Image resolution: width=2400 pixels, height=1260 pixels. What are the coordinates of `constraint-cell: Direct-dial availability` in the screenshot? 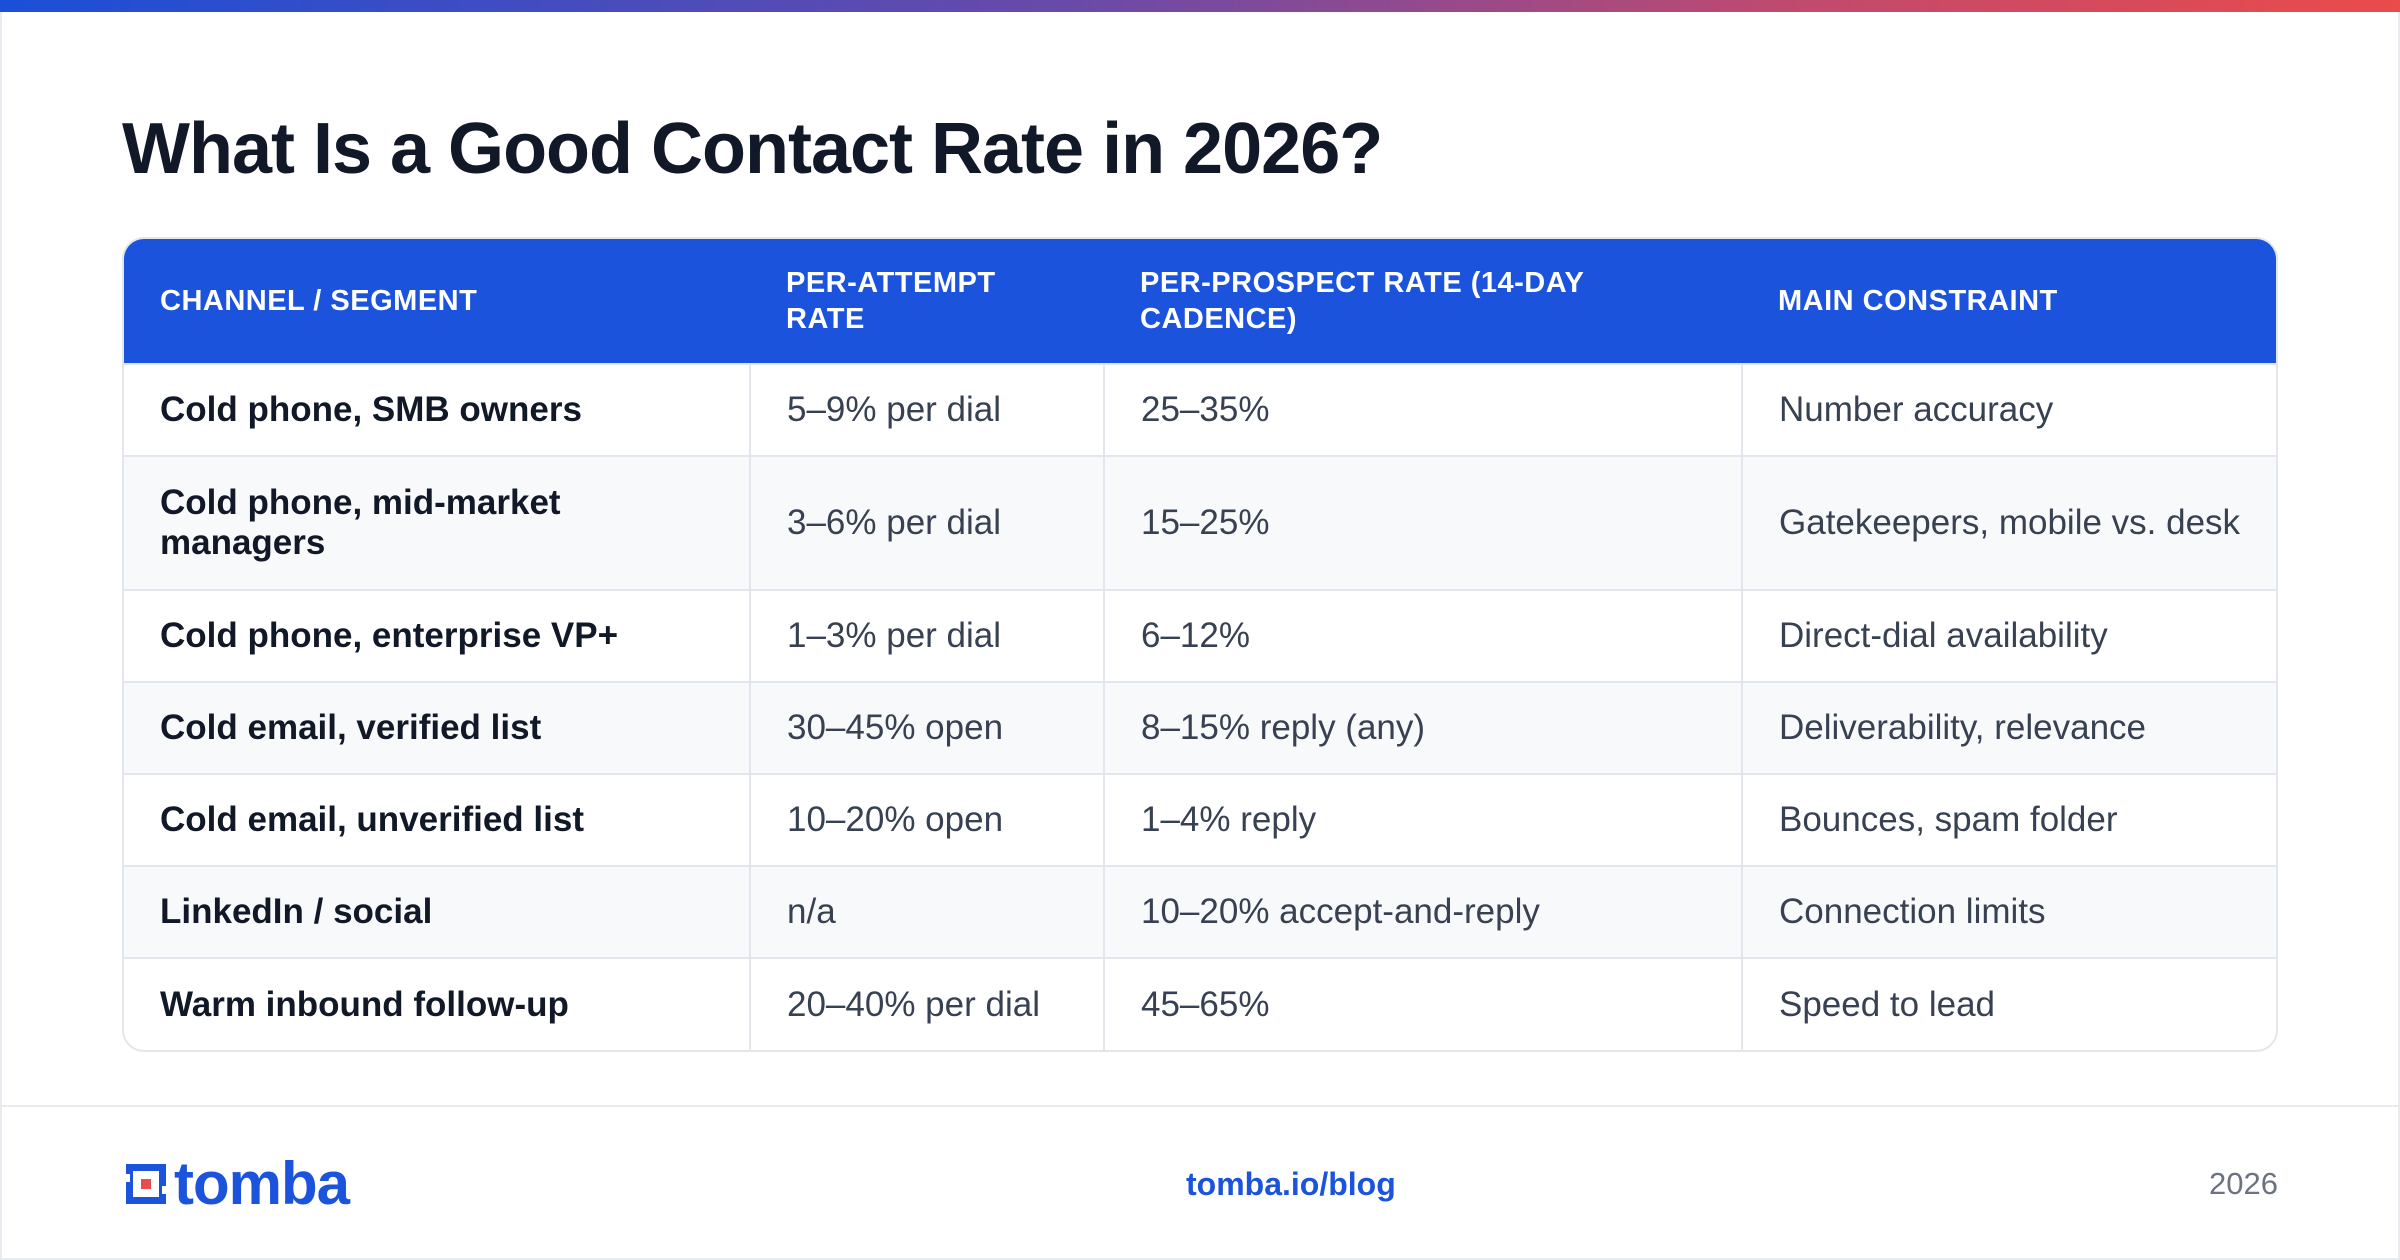 It's located at (2009, 635).